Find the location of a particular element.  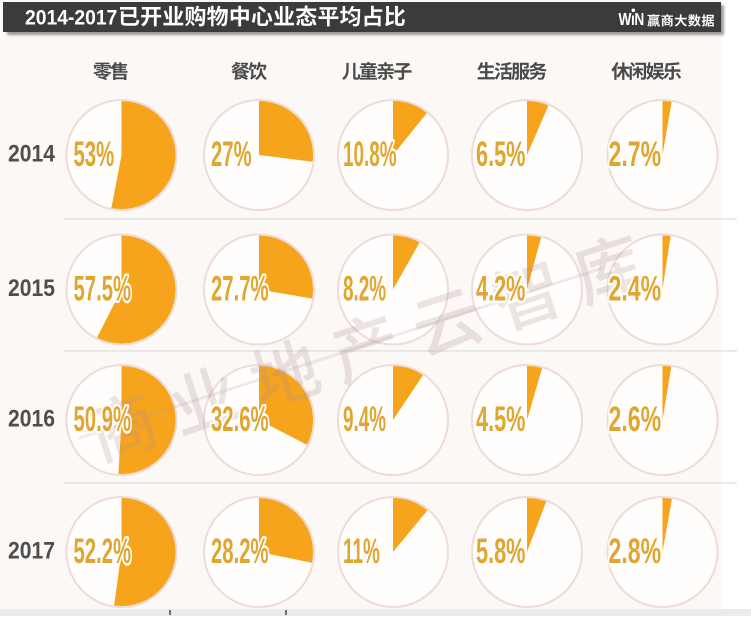

svg-text: 2.7% is located at coordinates (635, 154).